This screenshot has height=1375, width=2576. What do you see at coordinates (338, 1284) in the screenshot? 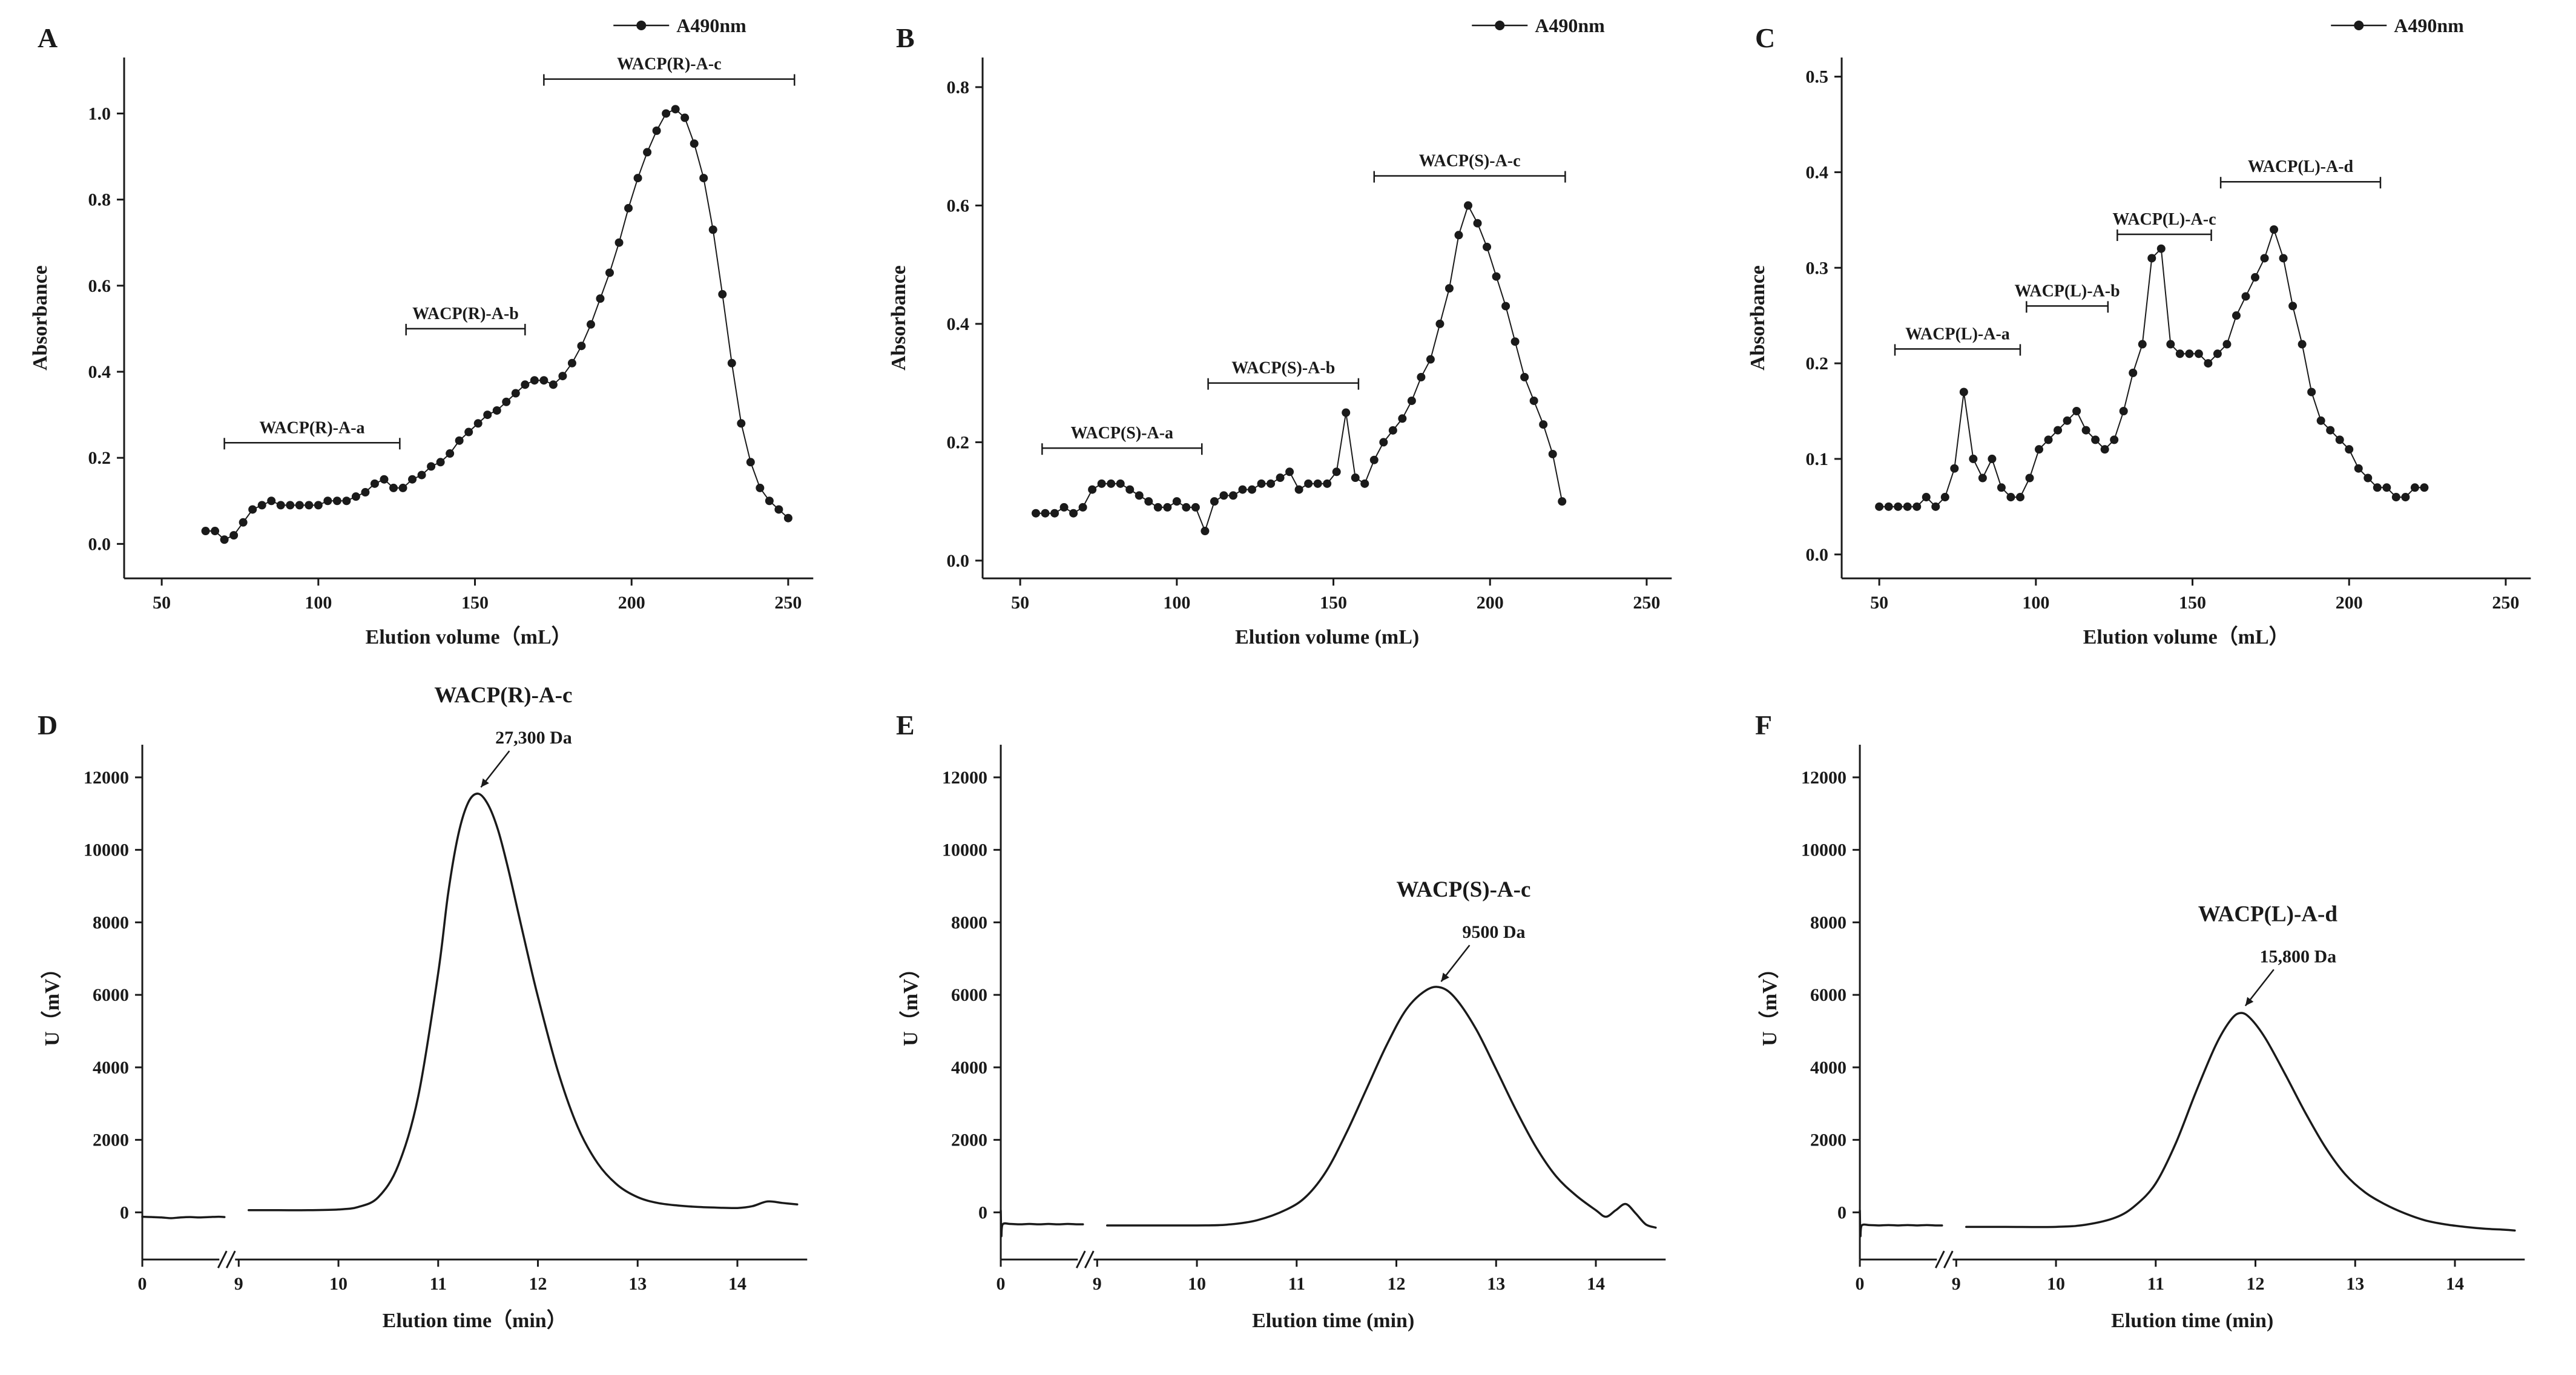
I see `x-tick-label: 10` at bounding box center [338, 1284].